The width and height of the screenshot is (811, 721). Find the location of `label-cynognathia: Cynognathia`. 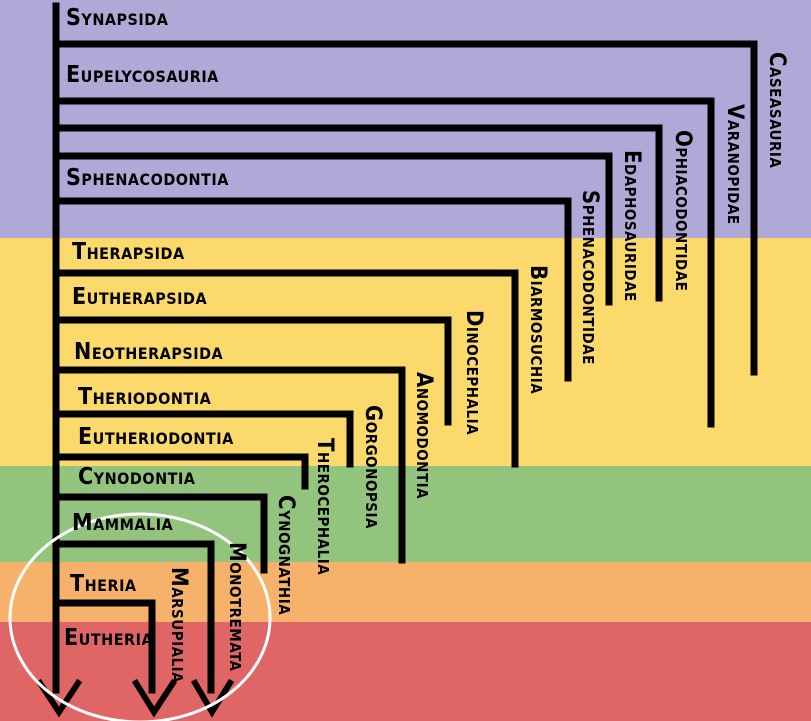

label-cynognathia: Cynognathia is located at coordinates (285, 555).